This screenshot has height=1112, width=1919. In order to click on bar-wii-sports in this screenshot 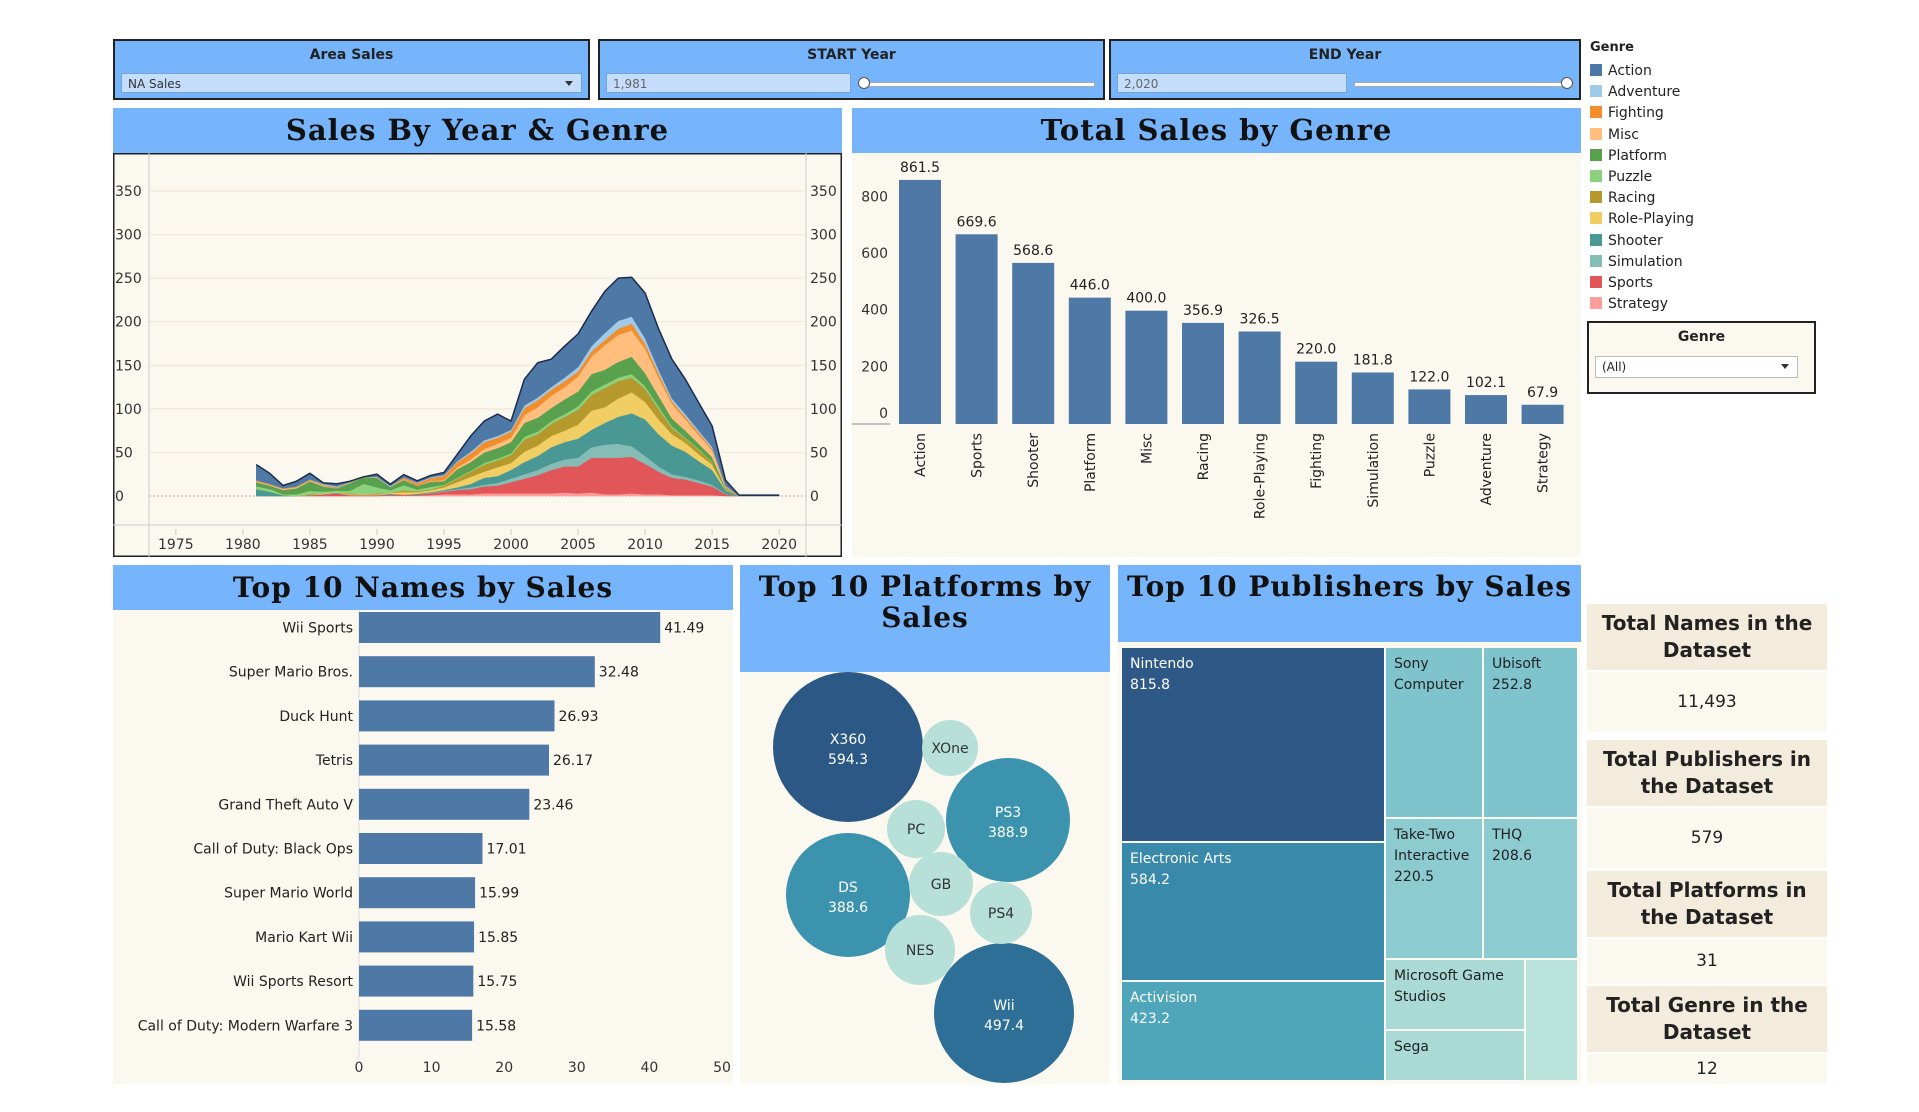, I will do `click(510, 627)`.